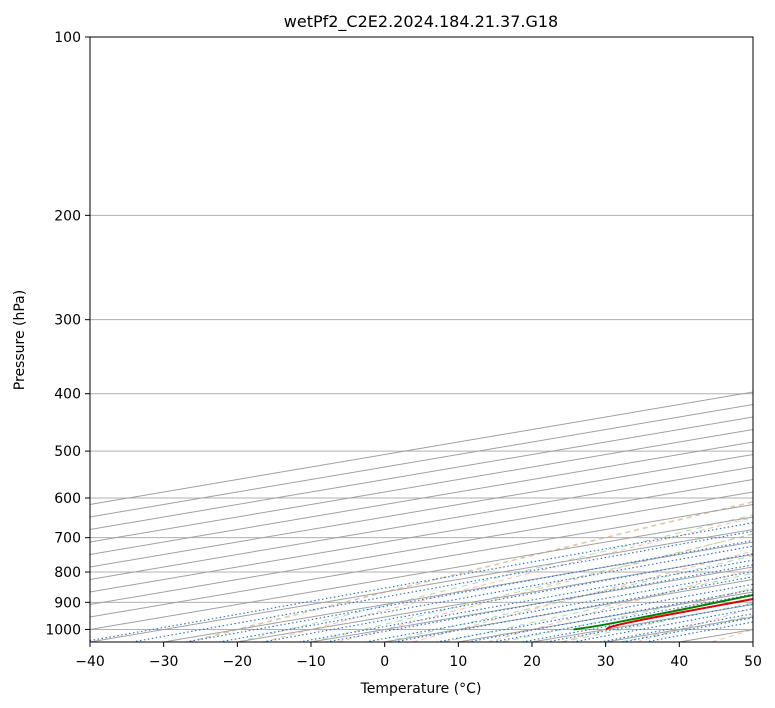 The width and height of the screenshot is (775, 708). I want to click on y-axis-ticks: 100 200 300 400 500 600 700 800 900 1000, so click(67, 334).